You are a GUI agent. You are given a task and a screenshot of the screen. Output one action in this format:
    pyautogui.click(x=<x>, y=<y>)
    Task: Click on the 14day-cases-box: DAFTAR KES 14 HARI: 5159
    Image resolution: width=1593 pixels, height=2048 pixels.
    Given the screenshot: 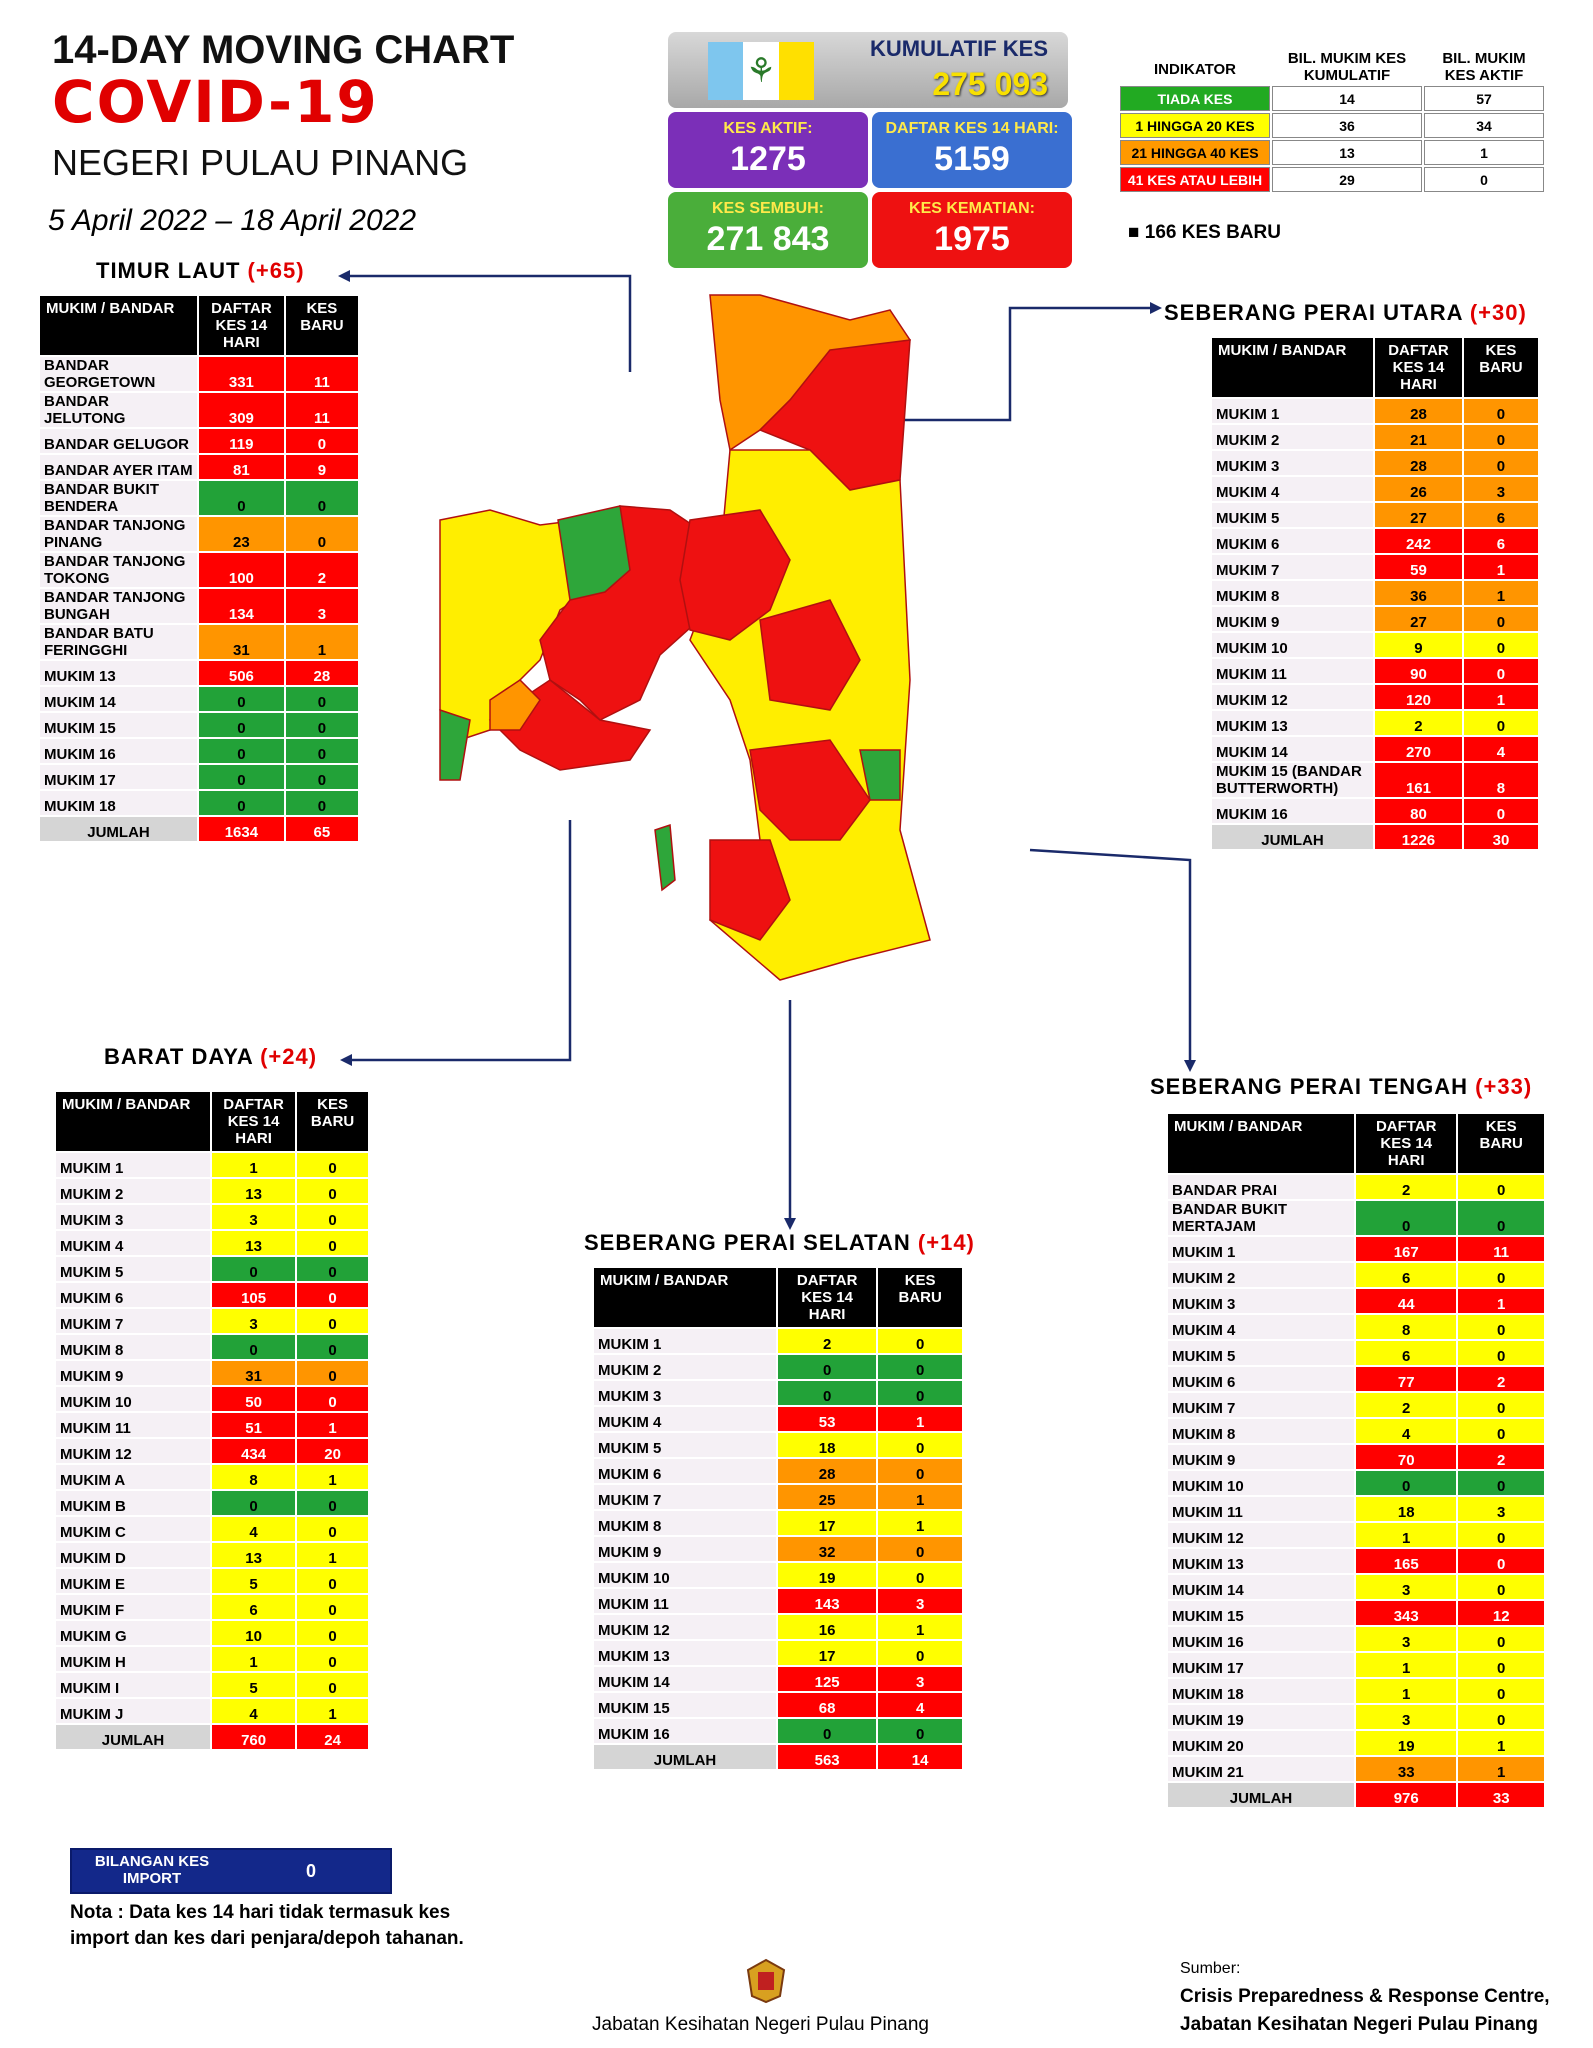 What is the action you would take?
    pyautogui.click(x=972, y=150)
    